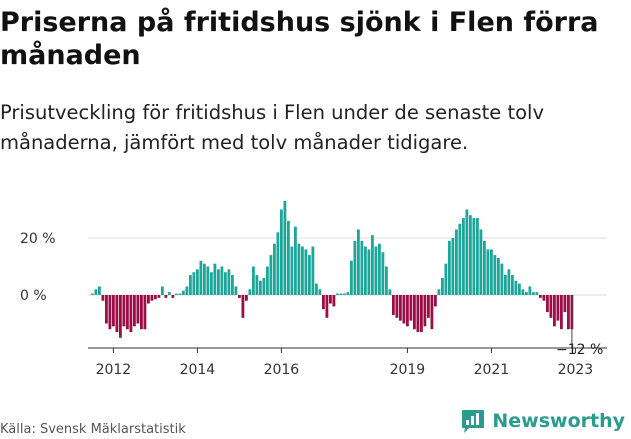 Image resolution: width=631 pixels, height=439 pixels. What do you see at coordinates (576, 370) in the screenshot?
I see `x-tick-label: 2023` at bounding box center [576, 370].